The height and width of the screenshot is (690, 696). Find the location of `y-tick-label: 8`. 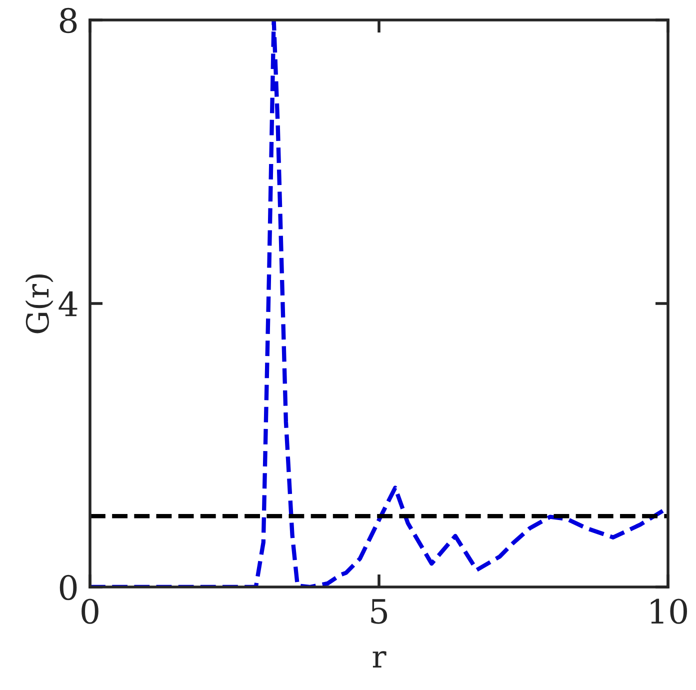

y-tick-label: 8 is located at coordinates (68, 21).